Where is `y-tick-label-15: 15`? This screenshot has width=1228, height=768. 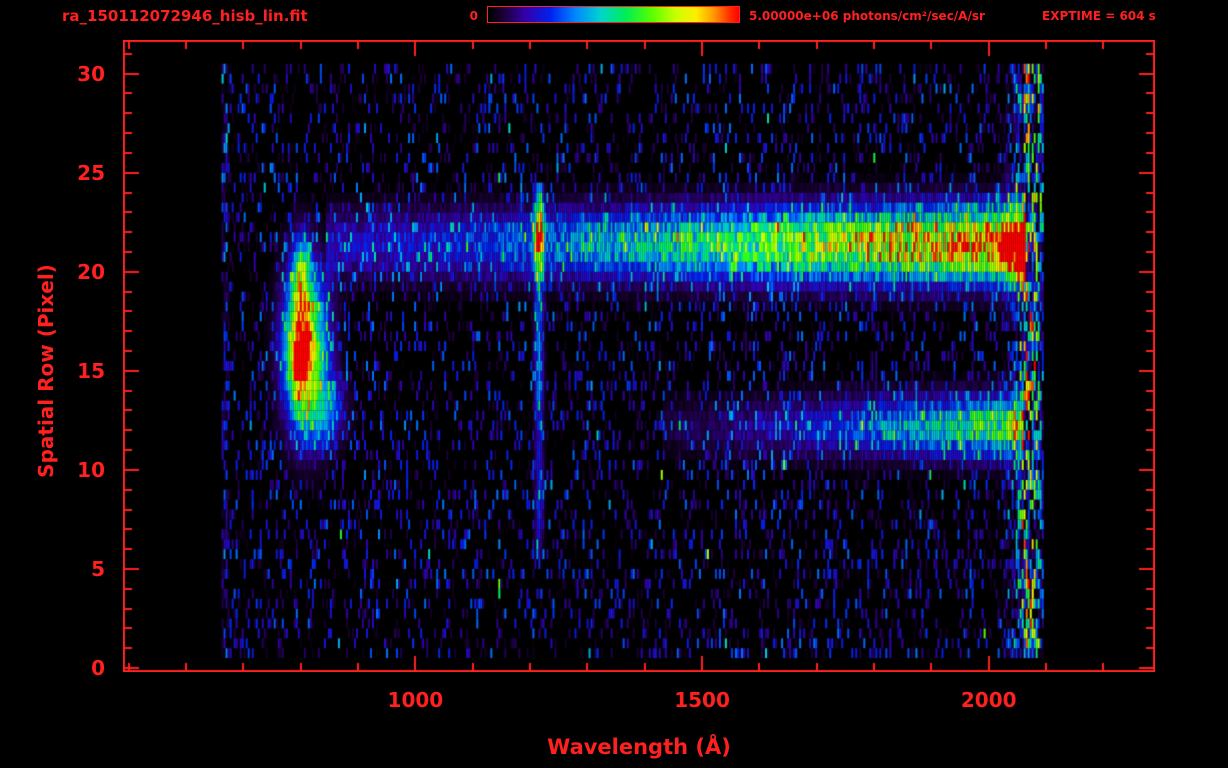
y-tick-label-15: 15 is located at coordinates (91, 370).